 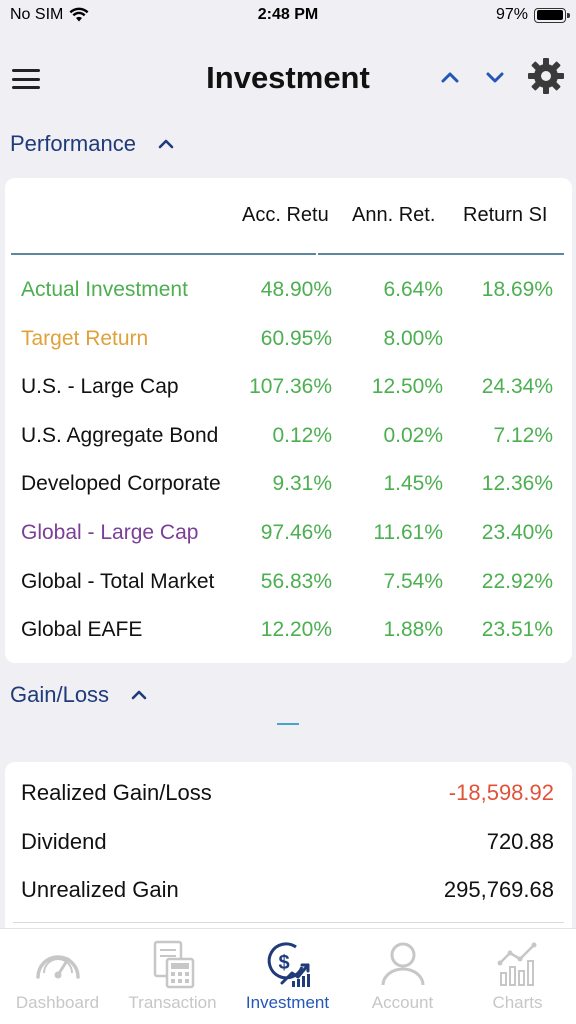 What do you see at coordinates (296, 581) in the screenshot?
I see `acc-return-value: 56.83%` at bounding box center [296, 581].